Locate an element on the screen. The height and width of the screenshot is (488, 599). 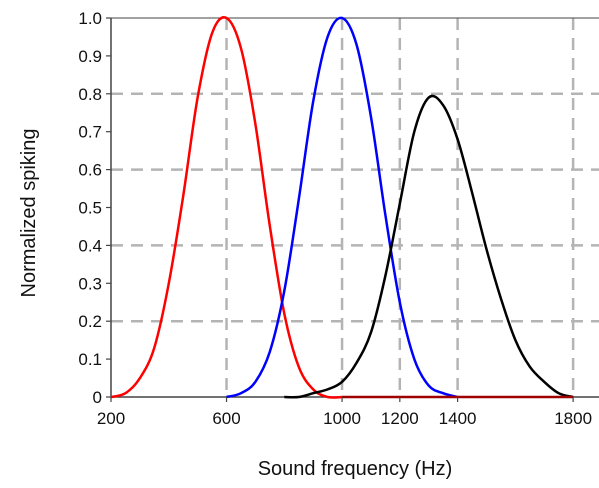
y-tick-label: 0.1 is located at coordinates (90, 359).